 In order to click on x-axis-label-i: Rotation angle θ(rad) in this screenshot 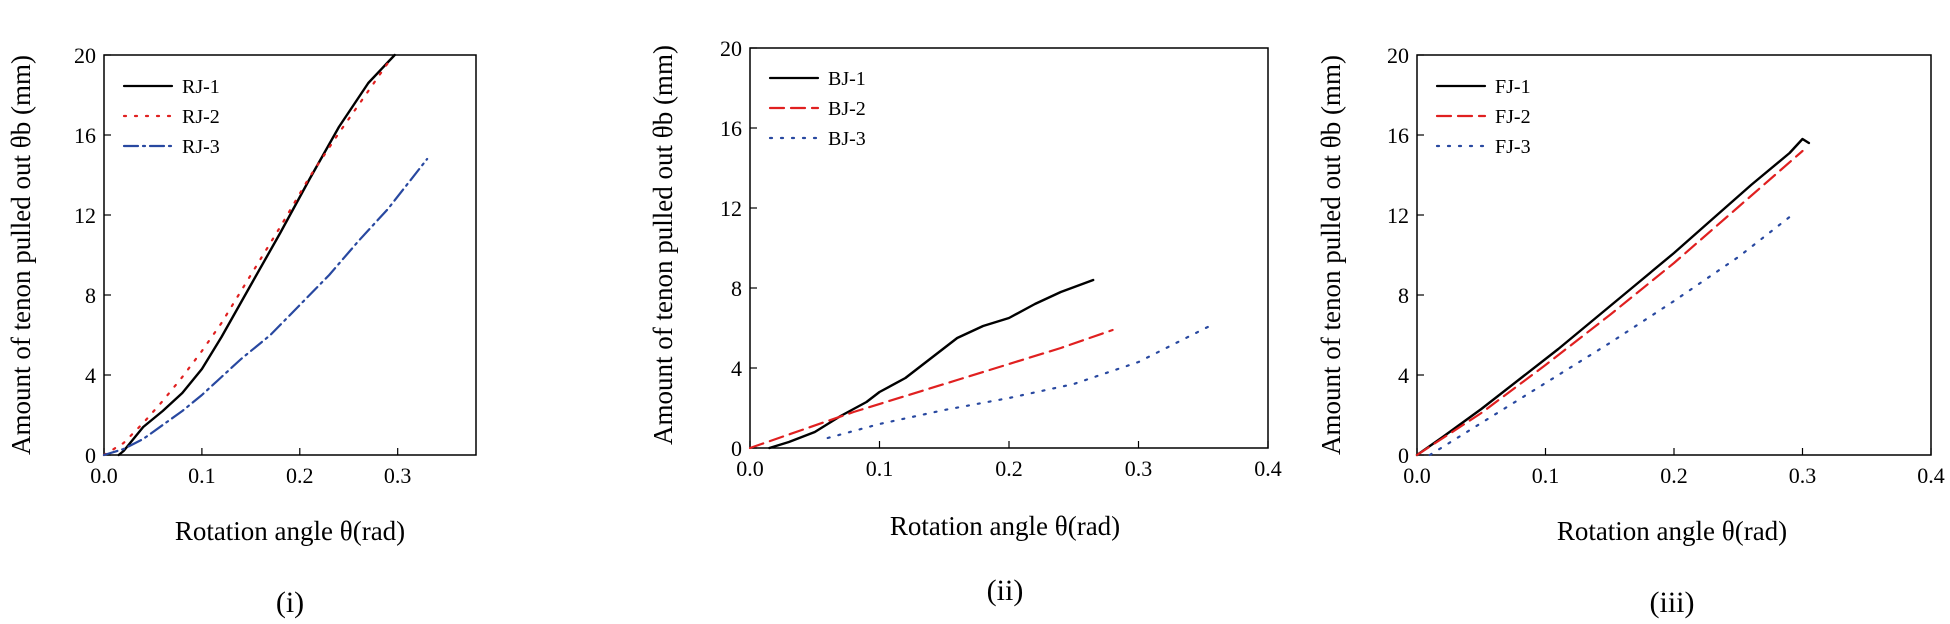, I will do `click(290, 531)`.